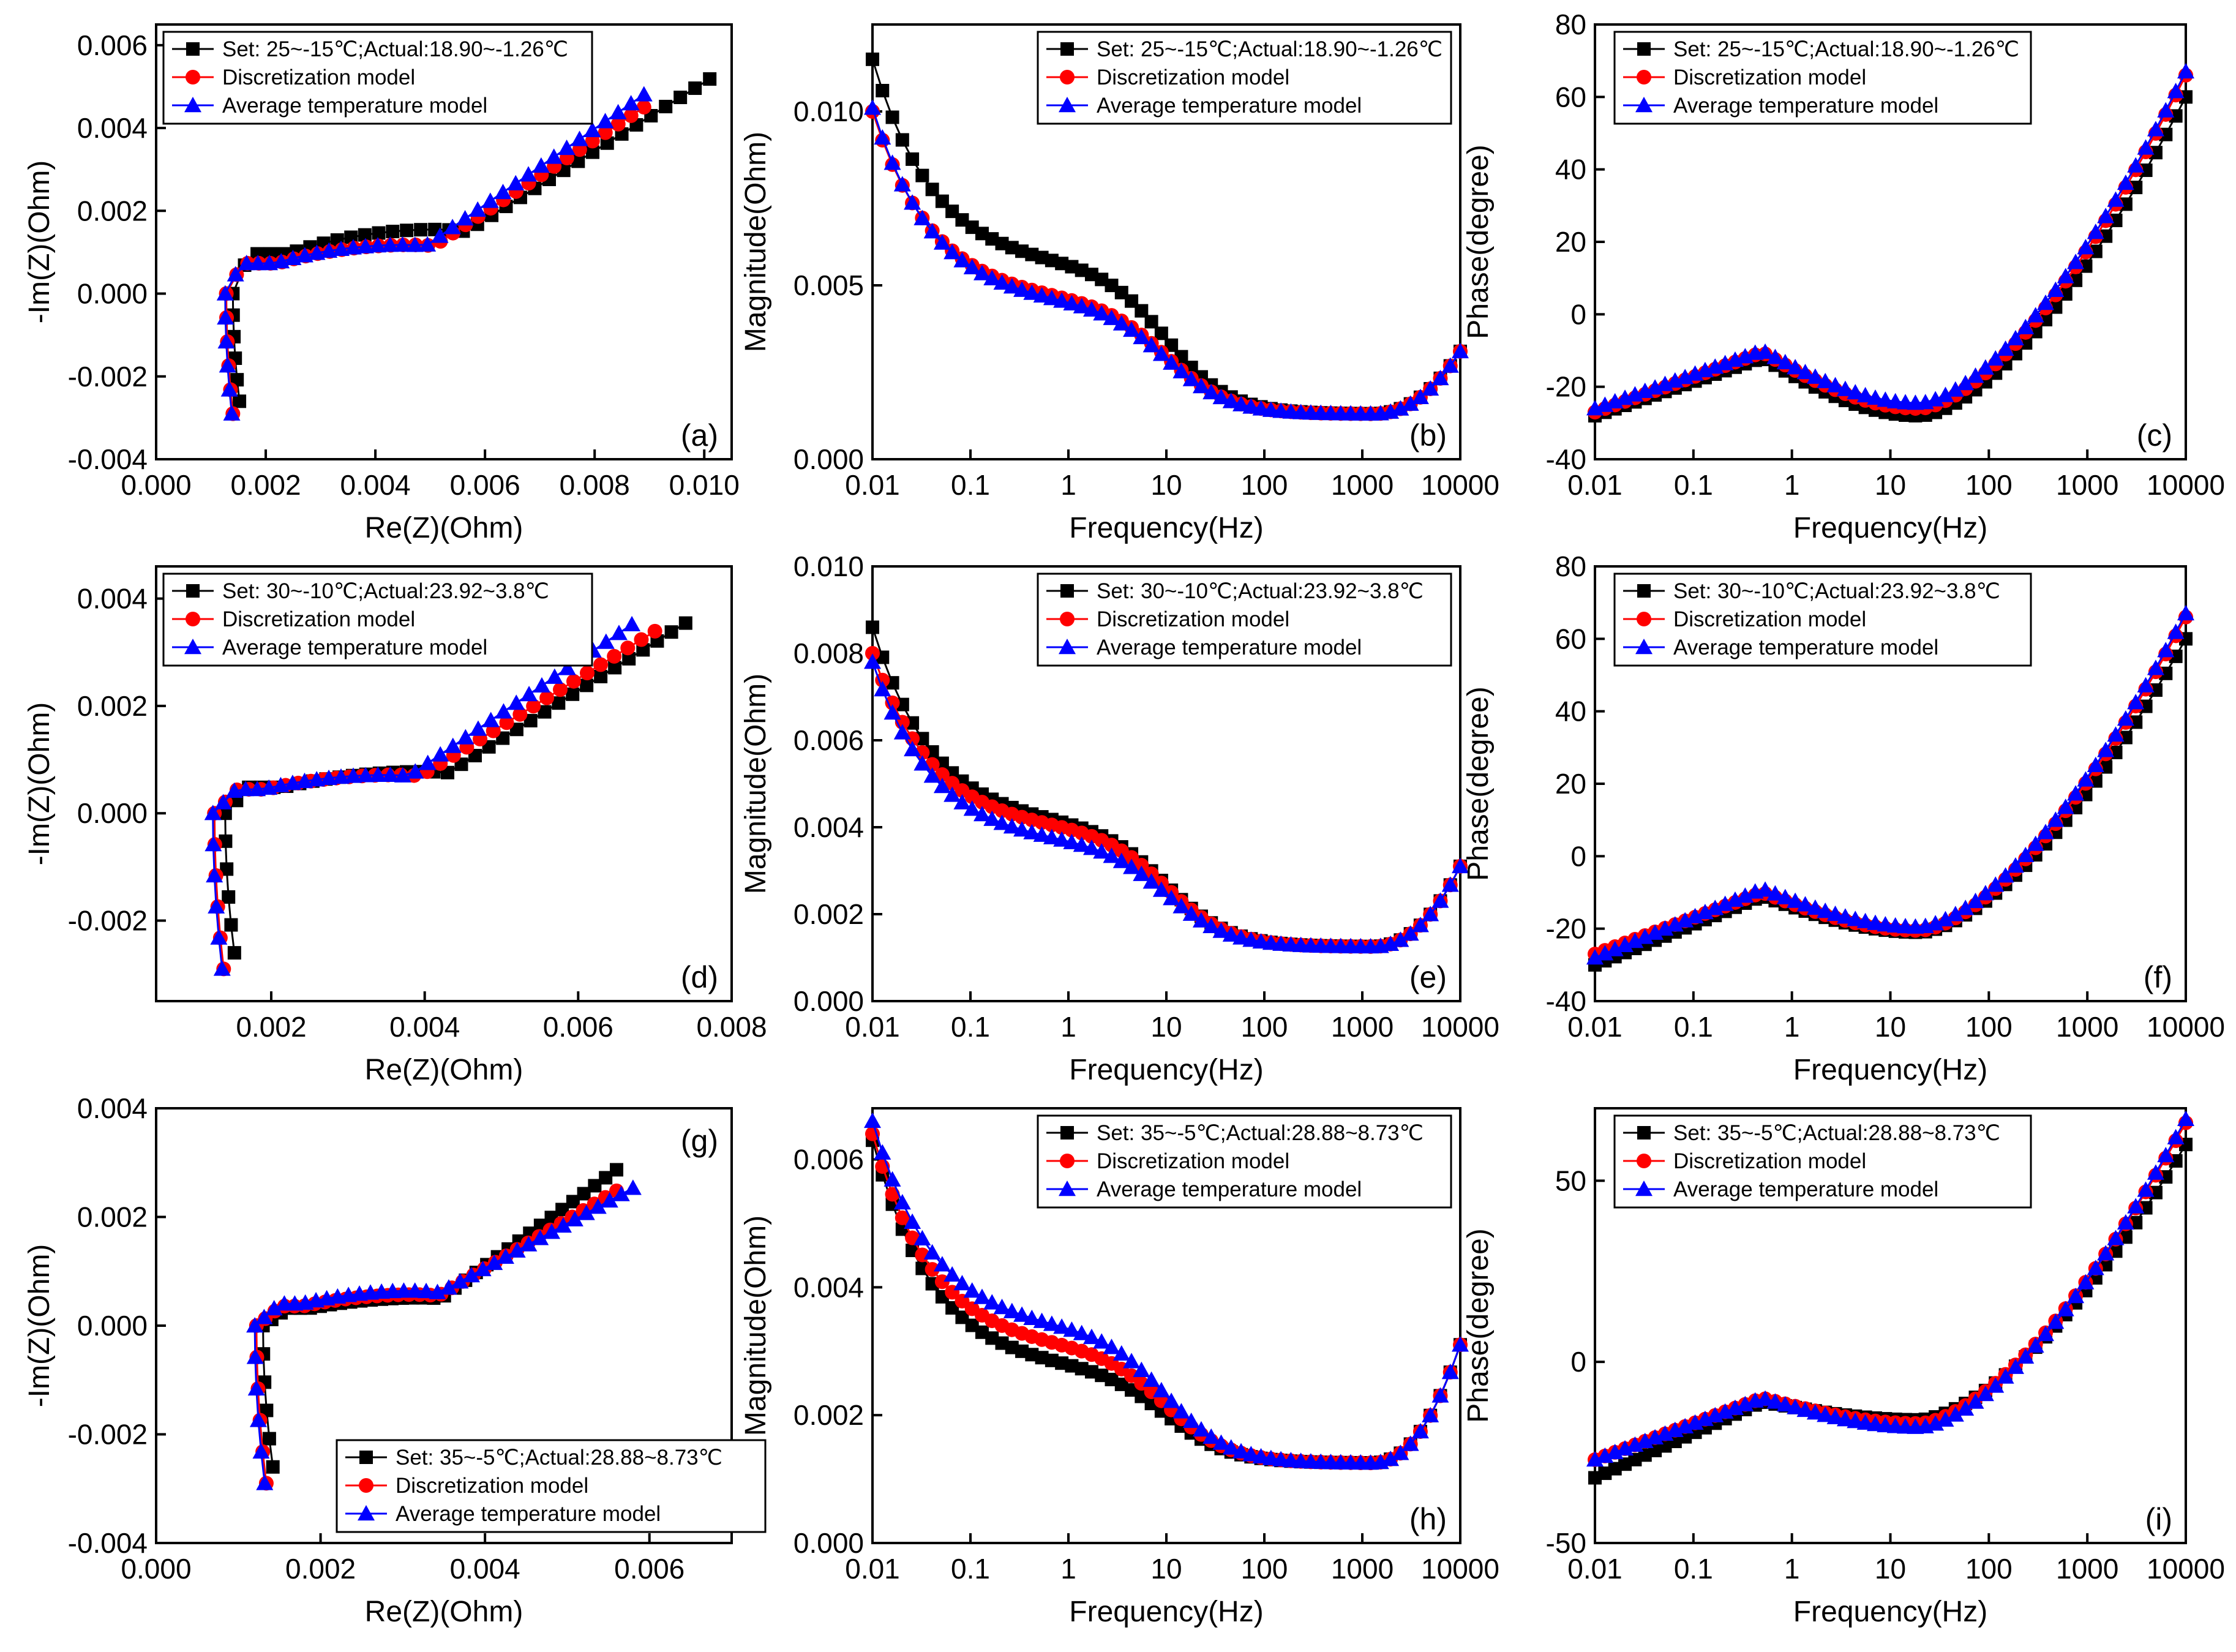  What do you see at coordinates (1890, 528) in the screenshot?
I see `x-axis-label: Frequency(Hz)` at bounding box center [1890, 528].